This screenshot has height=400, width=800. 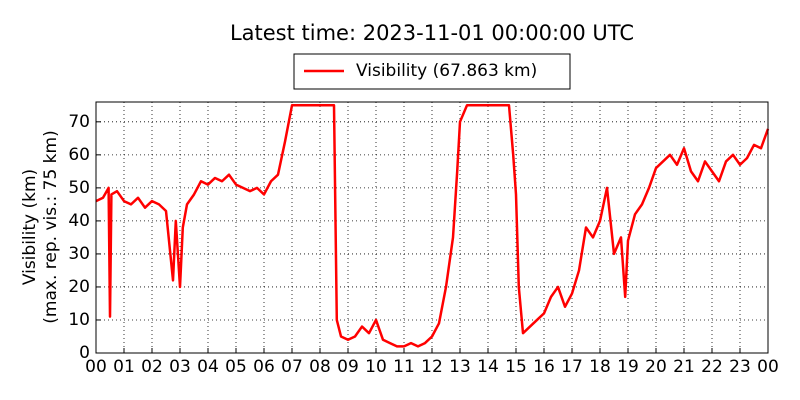 I want to click on x-tick-label: 20, so click(x=656, y=367).